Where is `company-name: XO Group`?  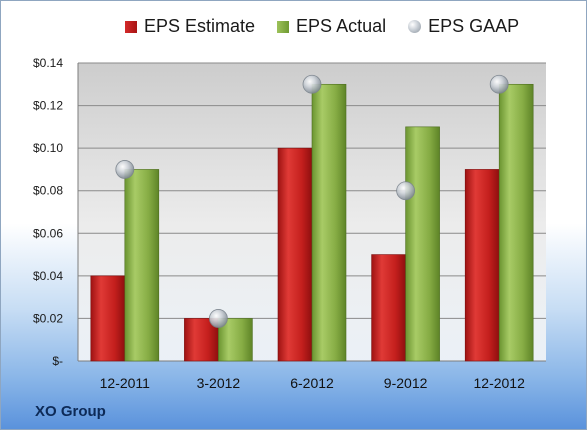
company-name: XO Group is located at coordinates (70, 411).